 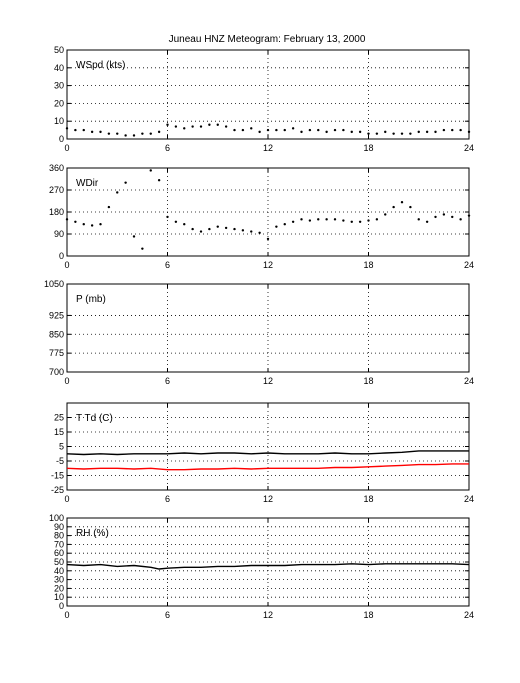 I want to click on y-tick-label: 15, so click(x=59, y=432).